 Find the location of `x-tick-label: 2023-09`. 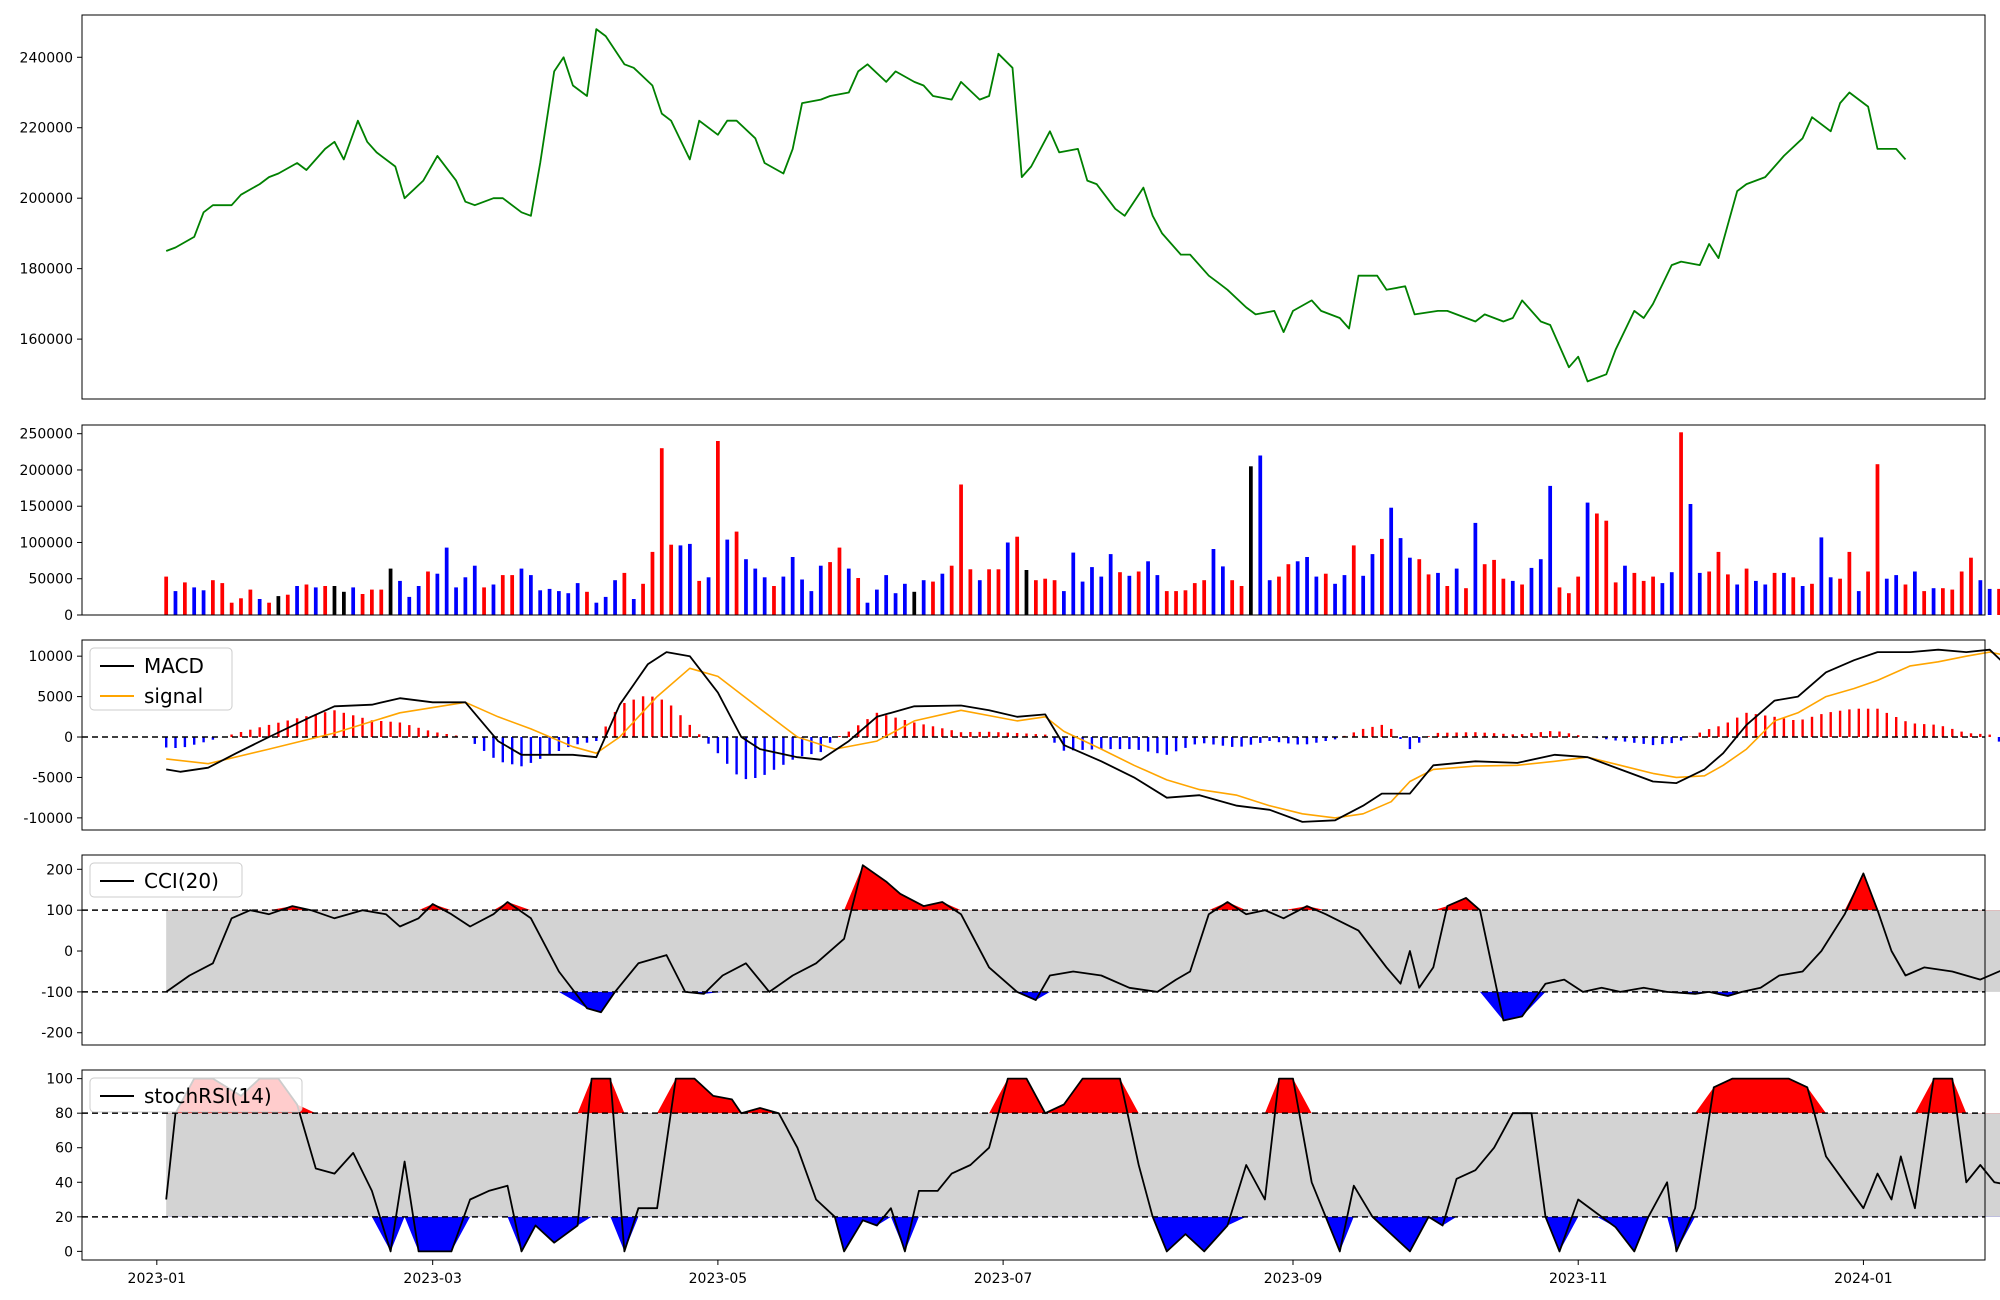

x-tick-label: 2023-09 is located at coordinates (1293, 1279).